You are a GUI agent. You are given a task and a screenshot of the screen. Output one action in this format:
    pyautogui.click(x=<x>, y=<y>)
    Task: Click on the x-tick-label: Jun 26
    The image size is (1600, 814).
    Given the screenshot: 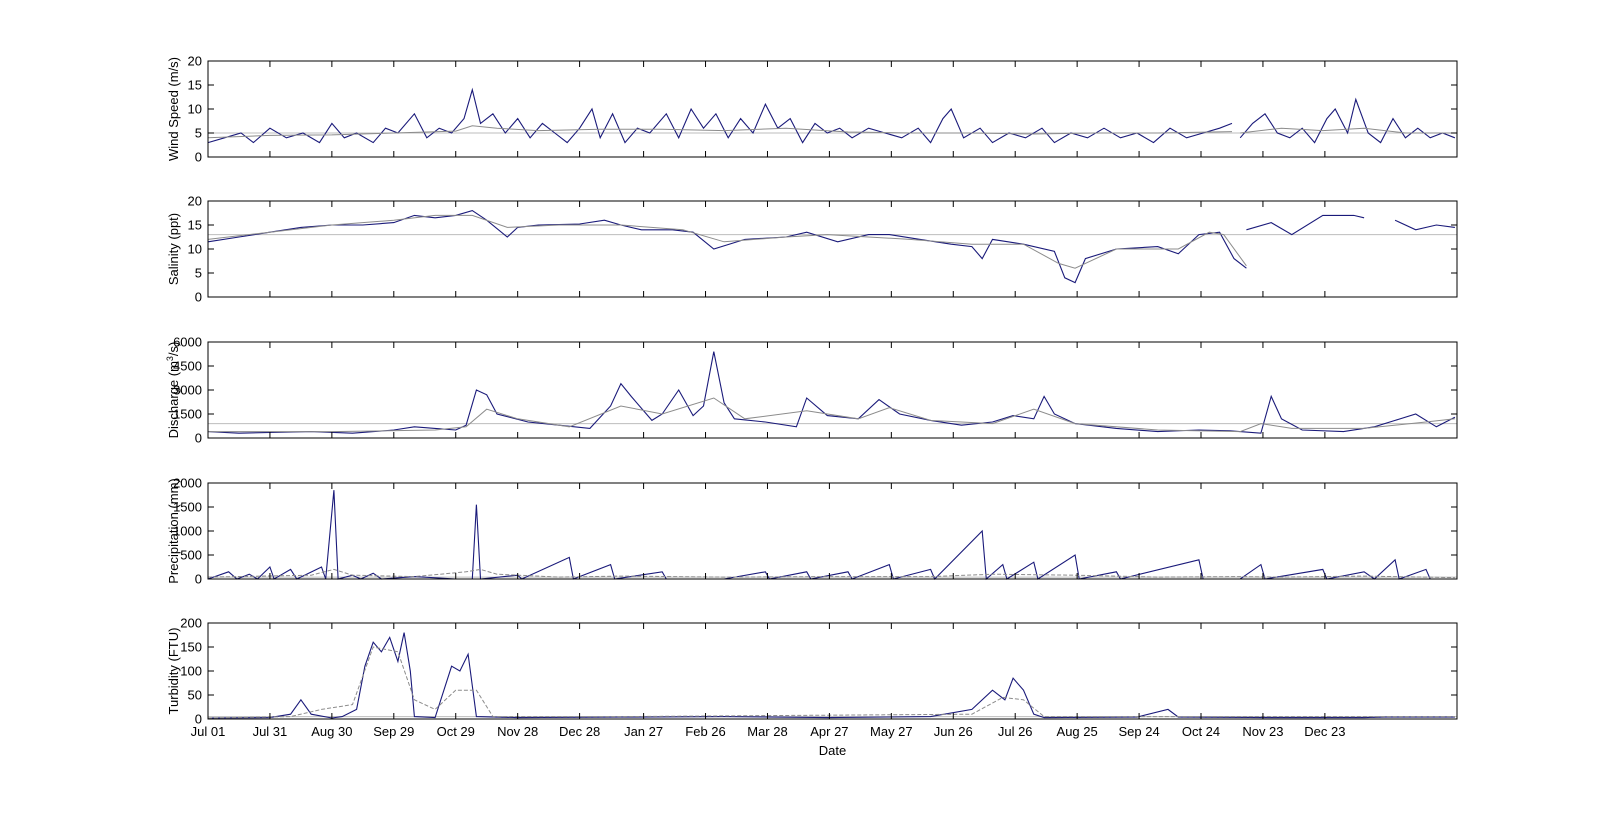 What is the action you would take?
    pyautogui.click(x=953, y=731)
    